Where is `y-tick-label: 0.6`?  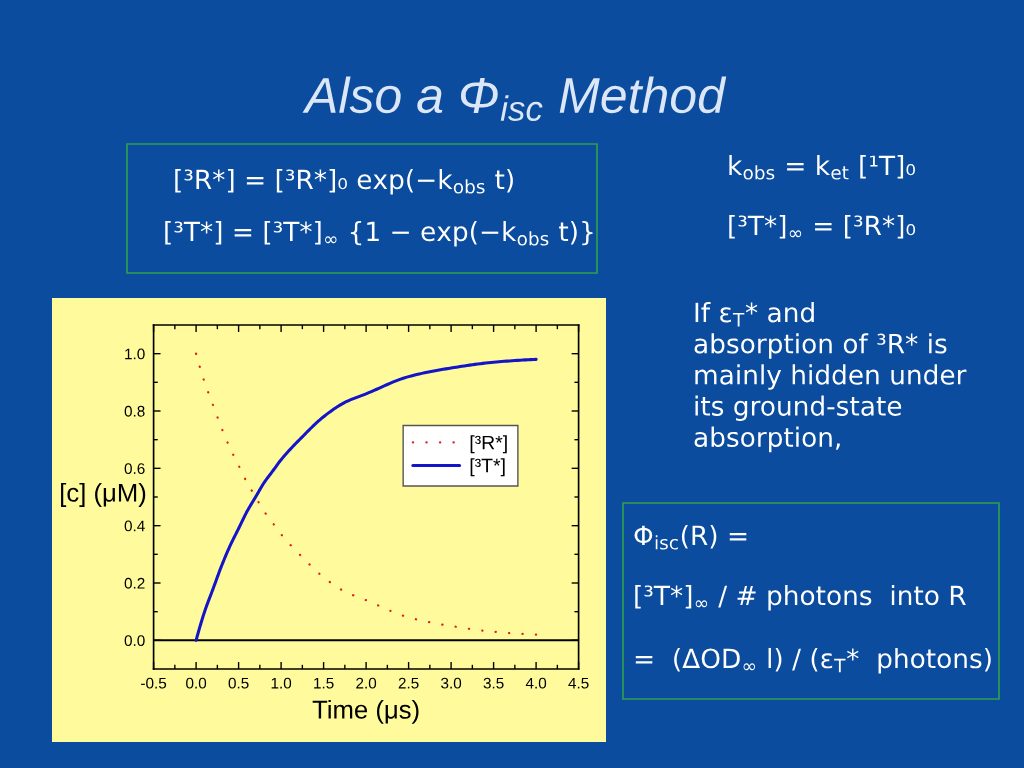
y-tick-label: 0.6 is located at coordinates (134, 469).